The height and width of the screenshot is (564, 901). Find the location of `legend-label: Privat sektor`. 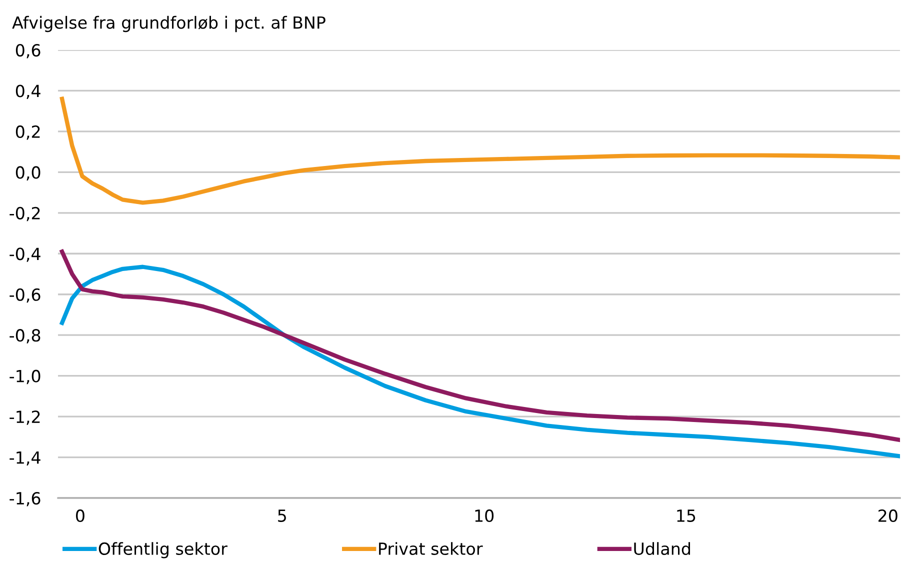

legend-label: Privat sektor is located at coordinates (431, 549).